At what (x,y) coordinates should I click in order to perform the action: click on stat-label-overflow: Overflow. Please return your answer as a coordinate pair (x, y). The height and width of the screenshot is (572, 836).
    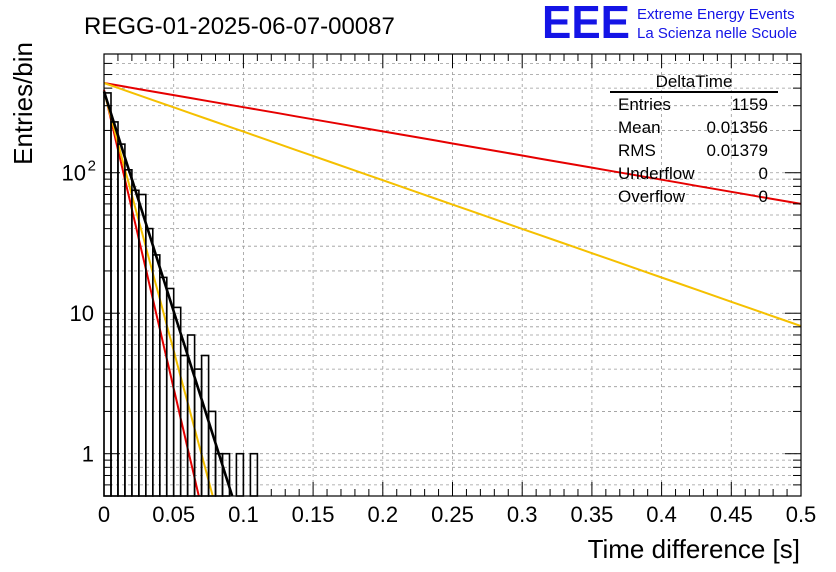
    Looking at the image, I should click on (652, 196).